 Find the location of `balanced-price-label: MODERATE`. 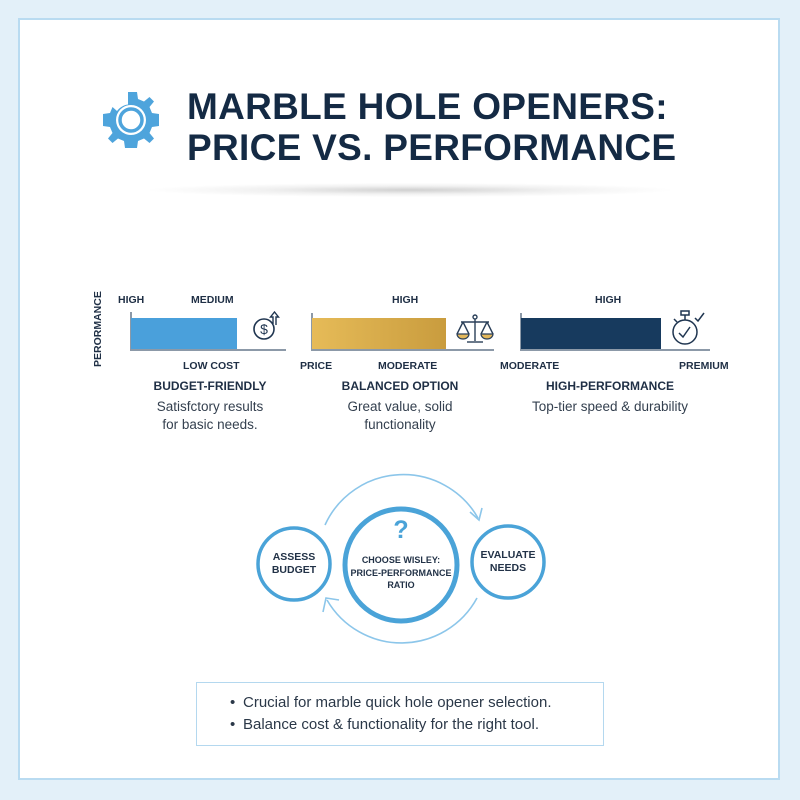

balanced-price-label: MODERATE is located at coordinates (408, 366).